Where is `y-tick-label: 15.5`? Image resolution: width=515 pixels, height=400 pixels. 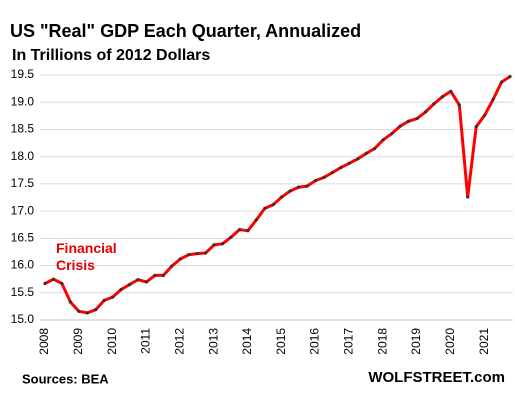
y-tick-label: 15.5 is located at coordinates (23, 292).